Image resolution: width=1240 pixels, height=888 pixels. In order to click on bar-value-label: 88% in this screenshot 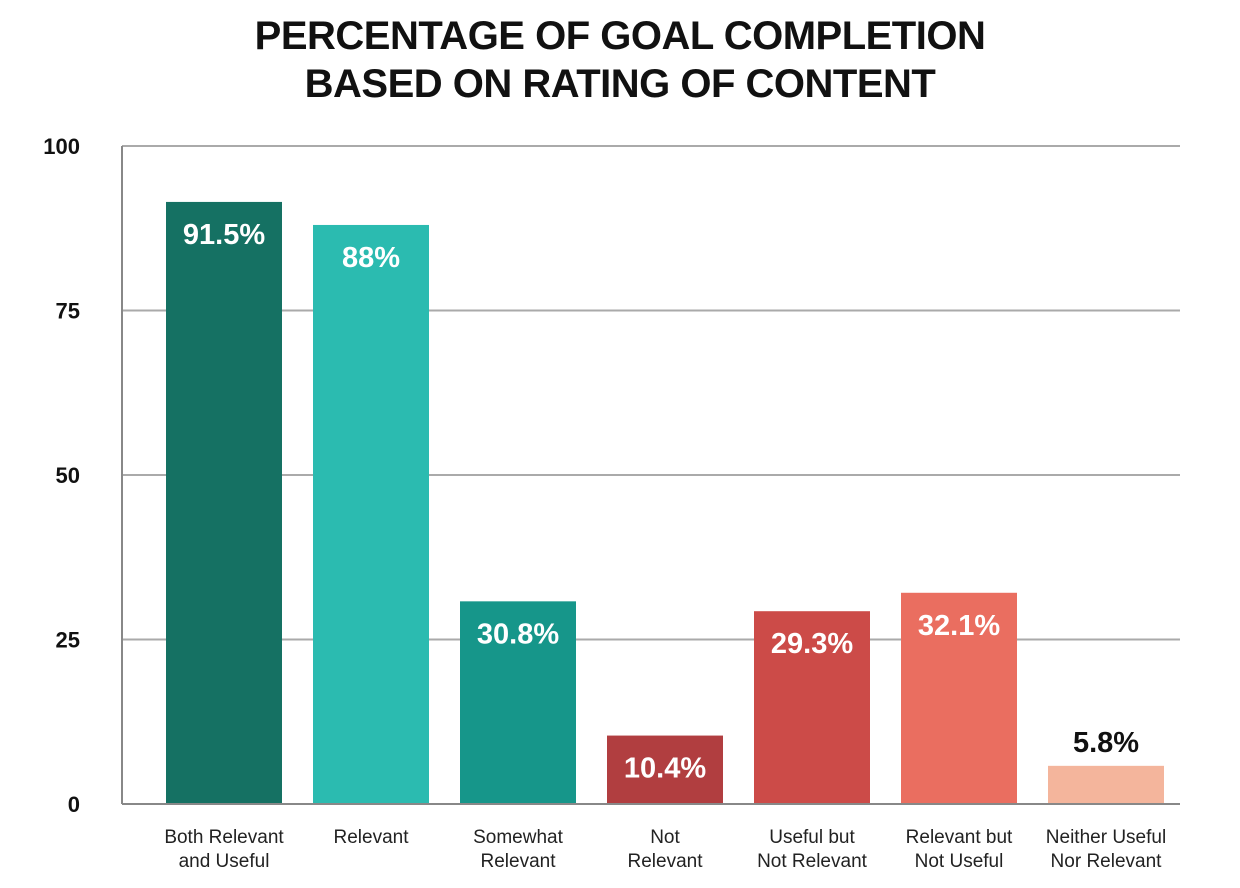, I will do `click(371, 258)`.